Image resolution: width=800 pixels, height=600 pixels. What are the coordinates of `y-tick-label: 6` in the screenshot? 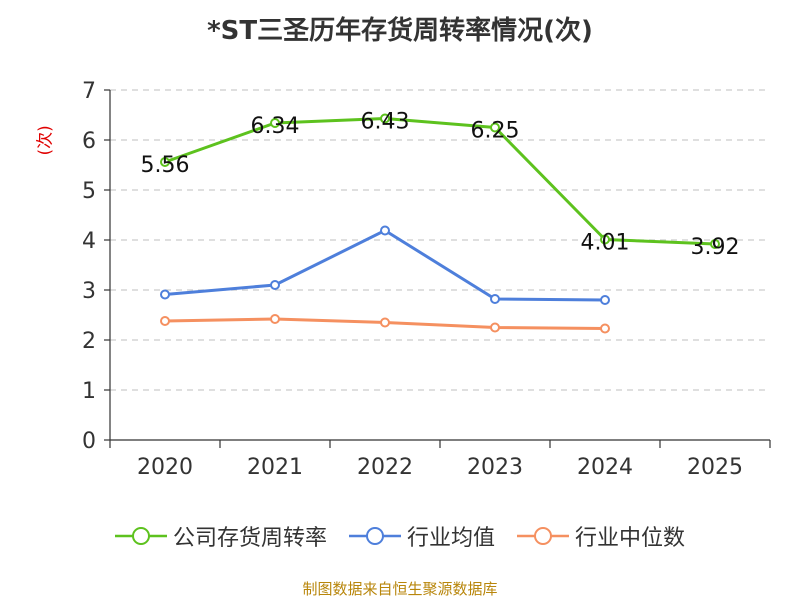 It's located at (89, 141).